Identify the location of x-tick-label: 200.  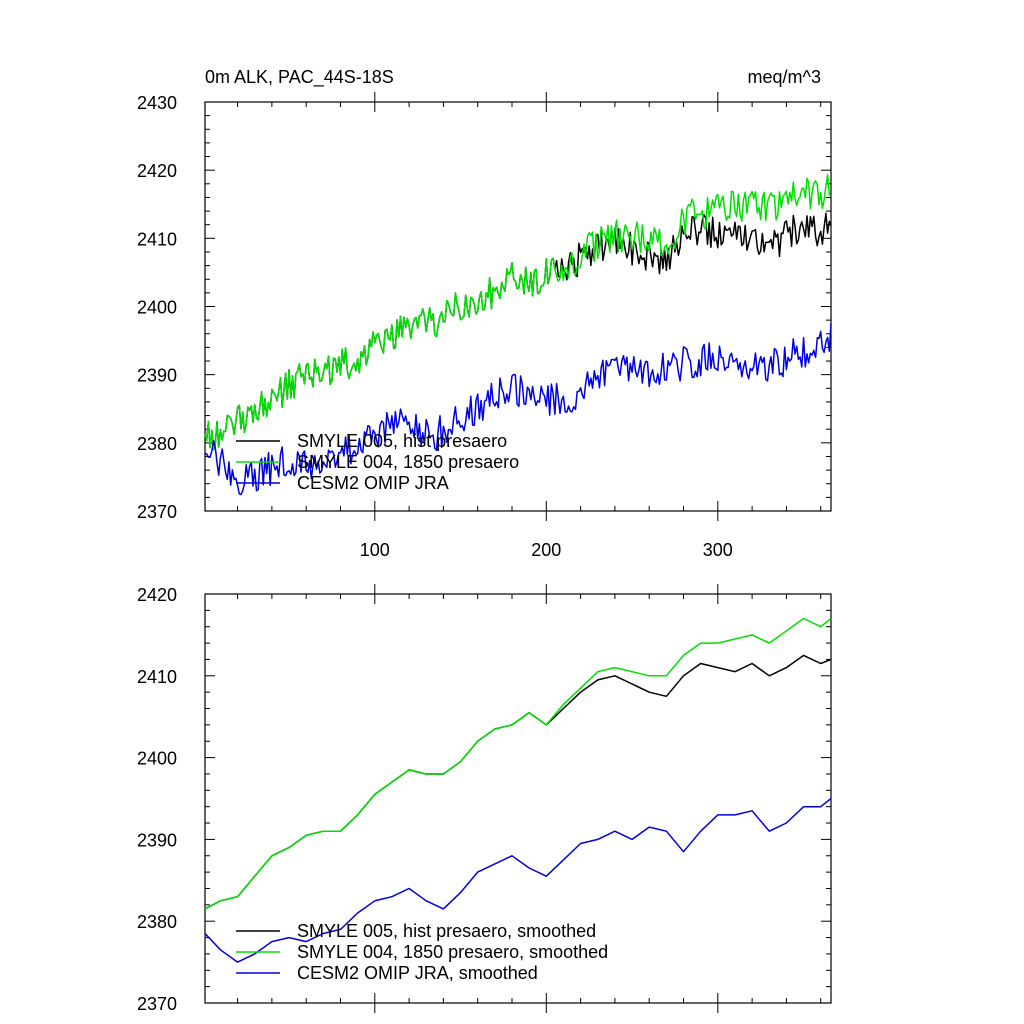
(546, 550).